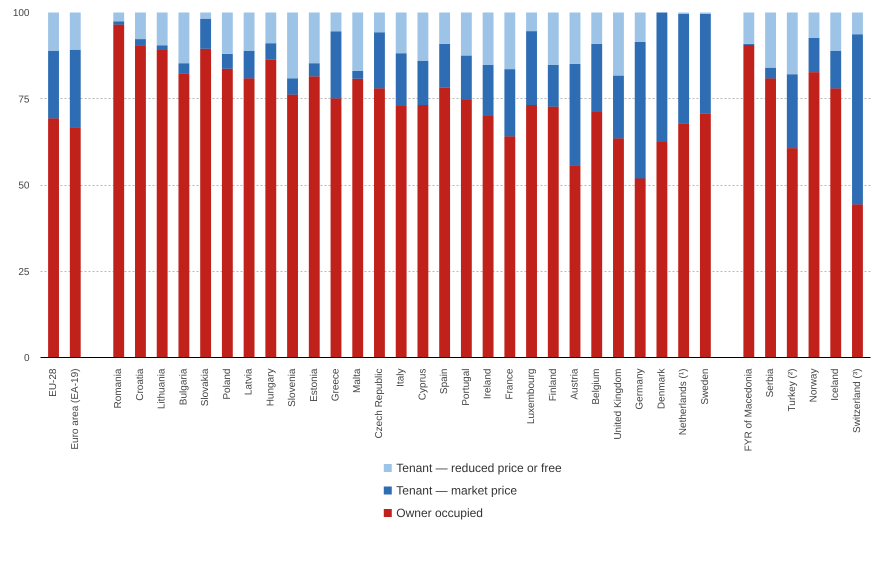  Describe the element at coordinates (401, 377) in the screenshot. I see `x-tick-label: Italy` at that location.